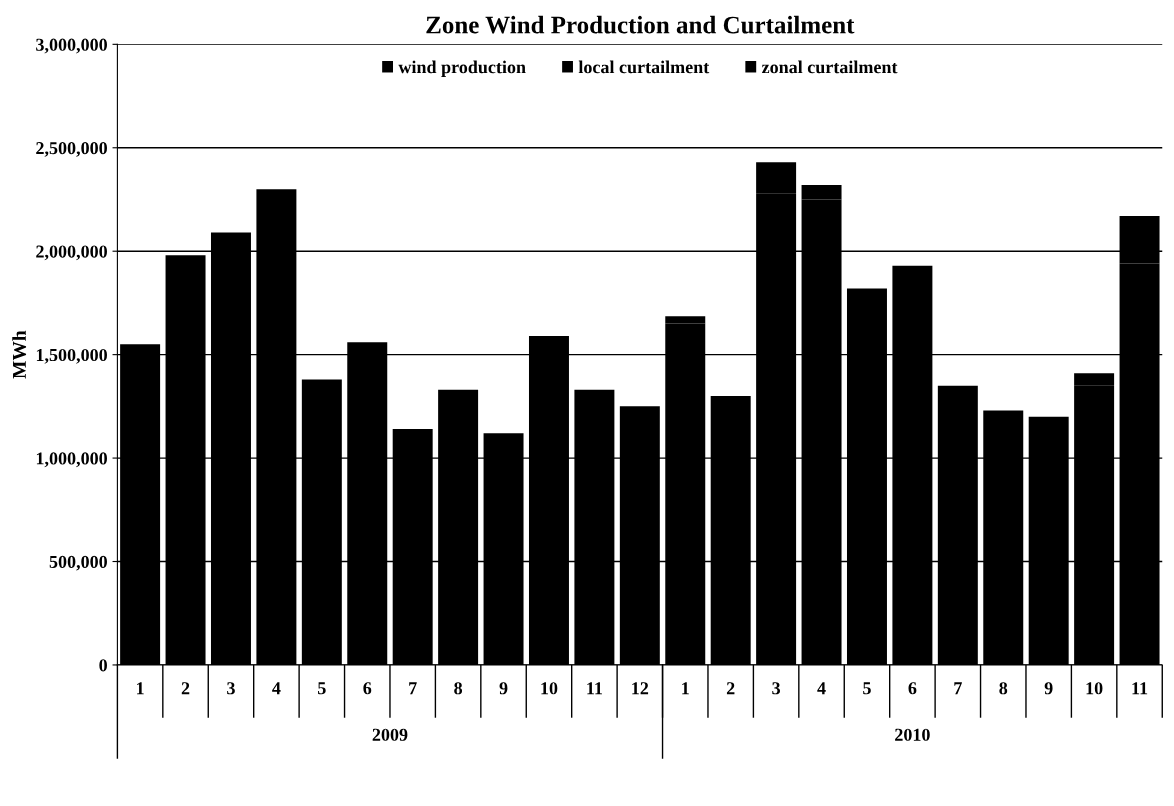 The height and width of the screenshot is (806, 1174). I want to click on y-tick-label: 2,000,000, so click(71, 253).